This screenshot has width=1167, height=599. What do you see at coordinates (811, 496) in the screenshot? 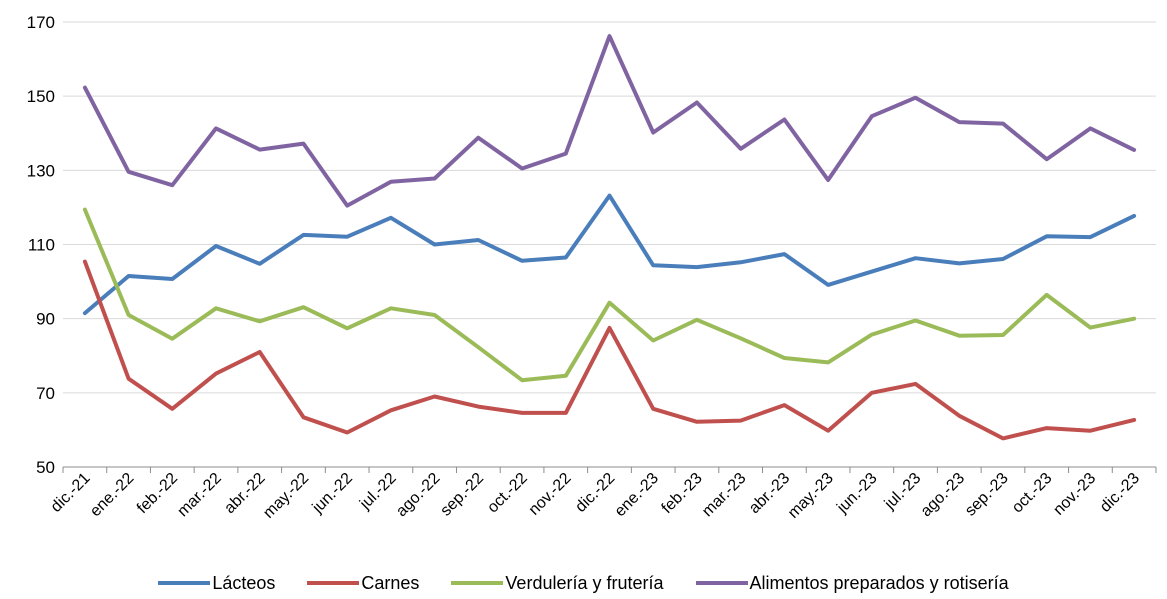
I see `x-tick-label: may.-23` at bounding box center [811, 496].